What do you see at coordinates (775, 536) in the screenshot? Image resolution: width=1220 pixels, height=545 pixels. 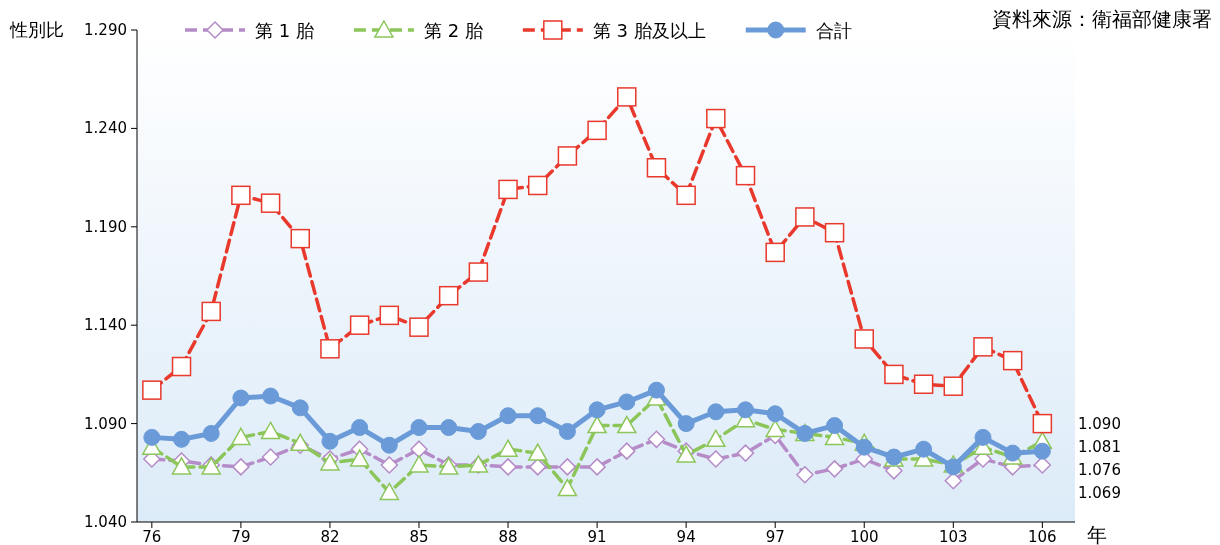 I see `x-tick-label: 97` at bounding box center [775, 536].